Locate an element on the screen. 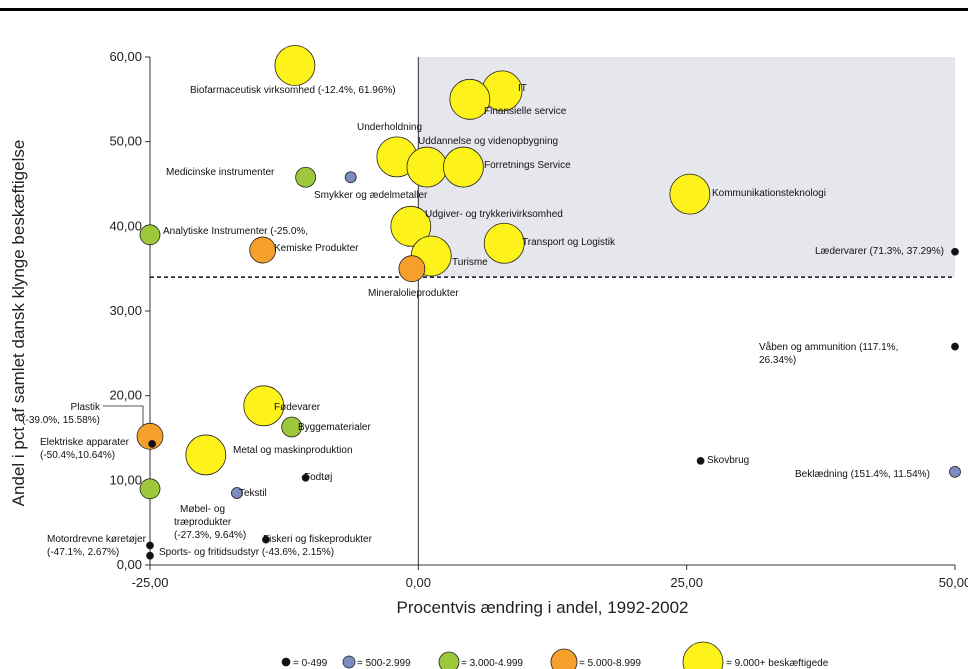  y-tick-label: 60,00 is located at coordinates (125, 56).